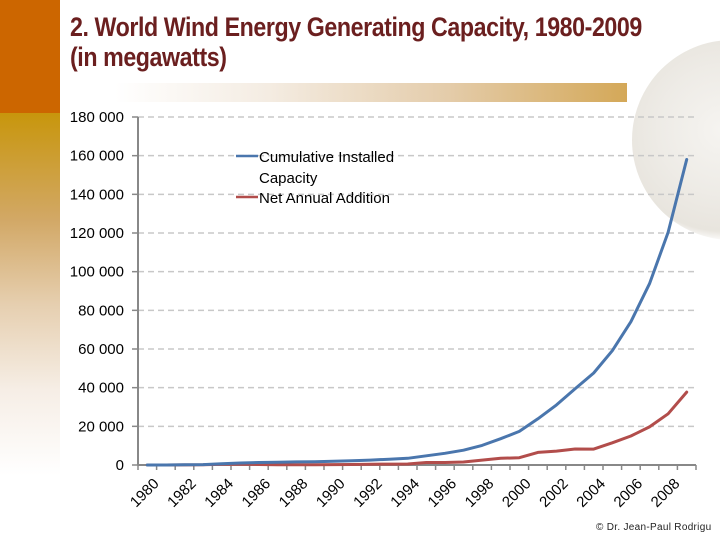  What do you see at coordinates (182, 493) in the screenshot?
I see `x-tick-label: 1982` at bounding box center [182, 493].